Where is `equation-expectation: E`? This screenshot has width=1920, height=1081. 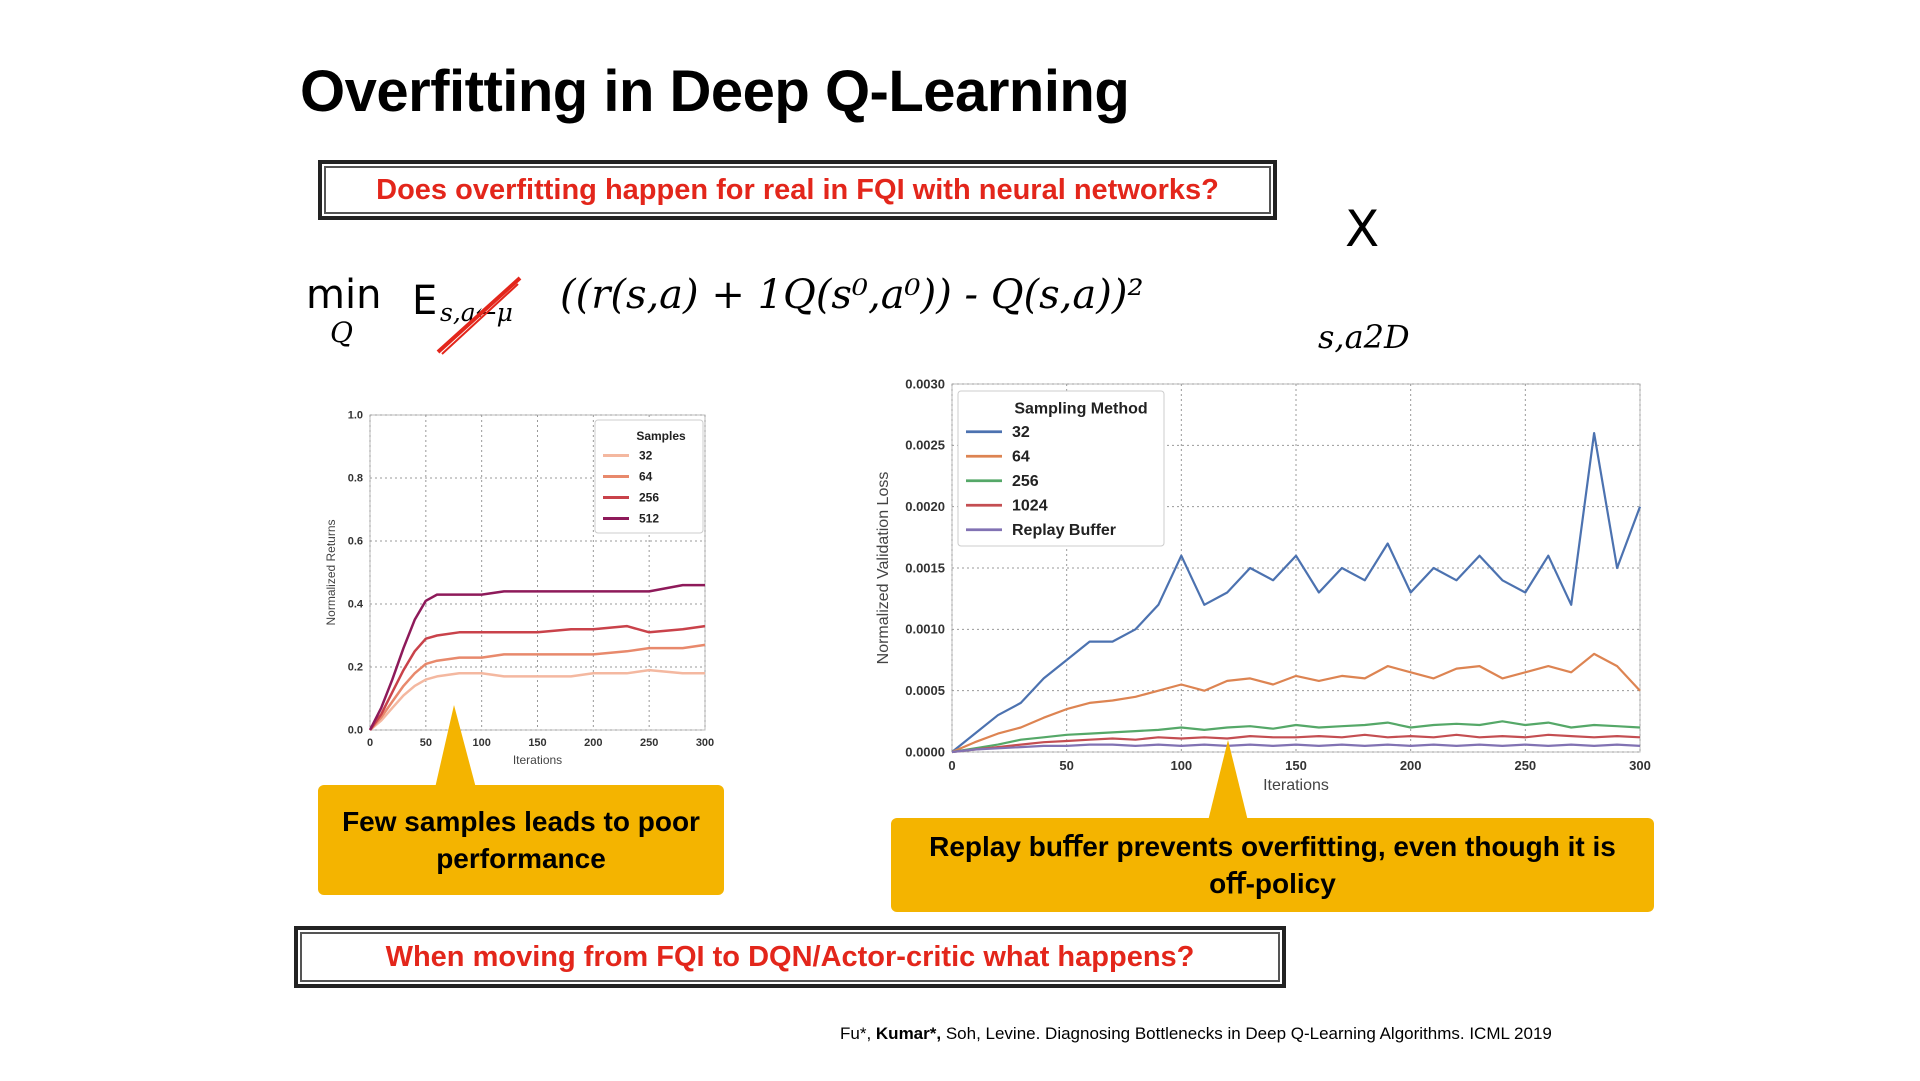 equation-expectation: E is located at coordinates (425, 301).